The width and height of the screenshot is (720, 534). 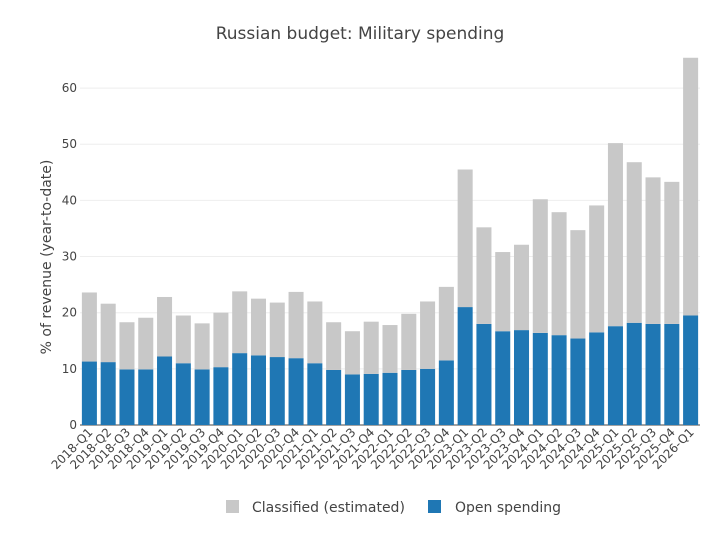 What do you see at coordinates (328, 508) in the screenshot?
I see `legend-label-classified: Classified (estimated)` at bounding box center [328, 508].